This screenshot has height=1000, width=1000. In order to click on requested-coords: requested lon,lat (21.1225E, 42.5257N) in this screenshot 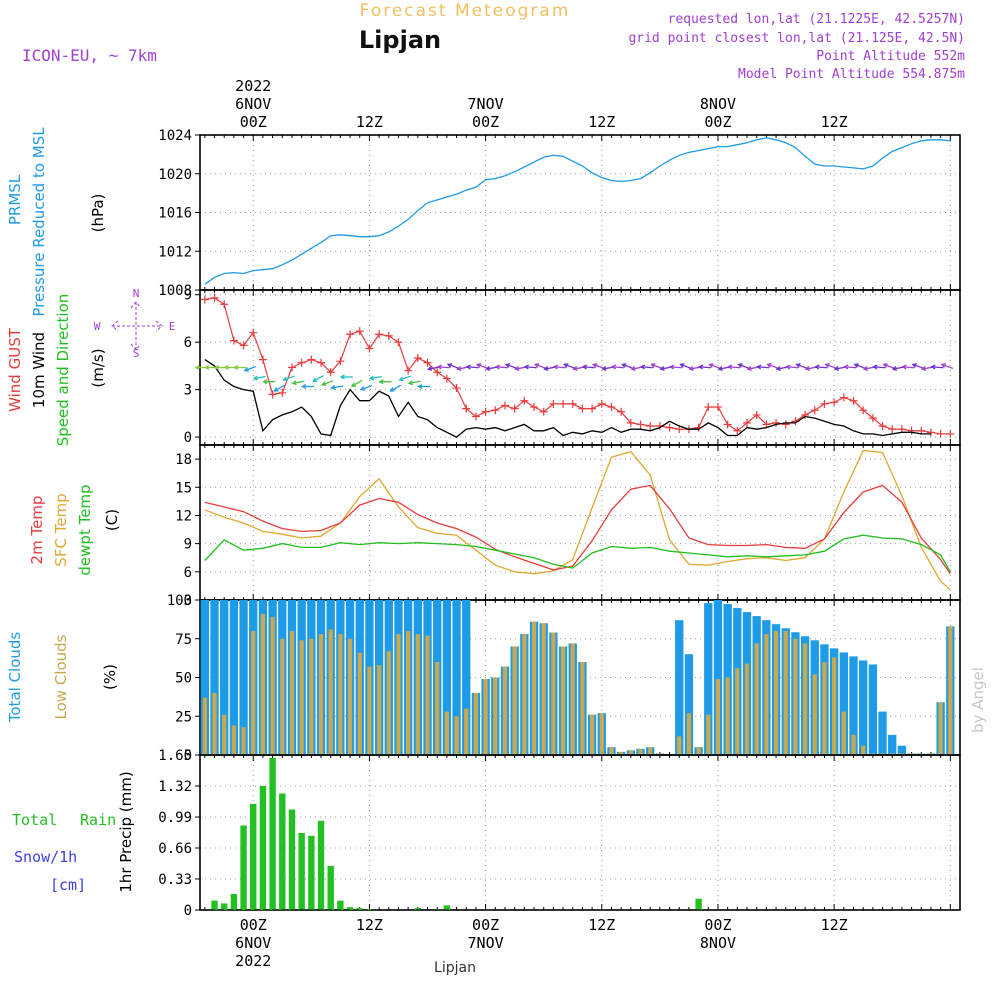, I will do `click(816, 19)`.